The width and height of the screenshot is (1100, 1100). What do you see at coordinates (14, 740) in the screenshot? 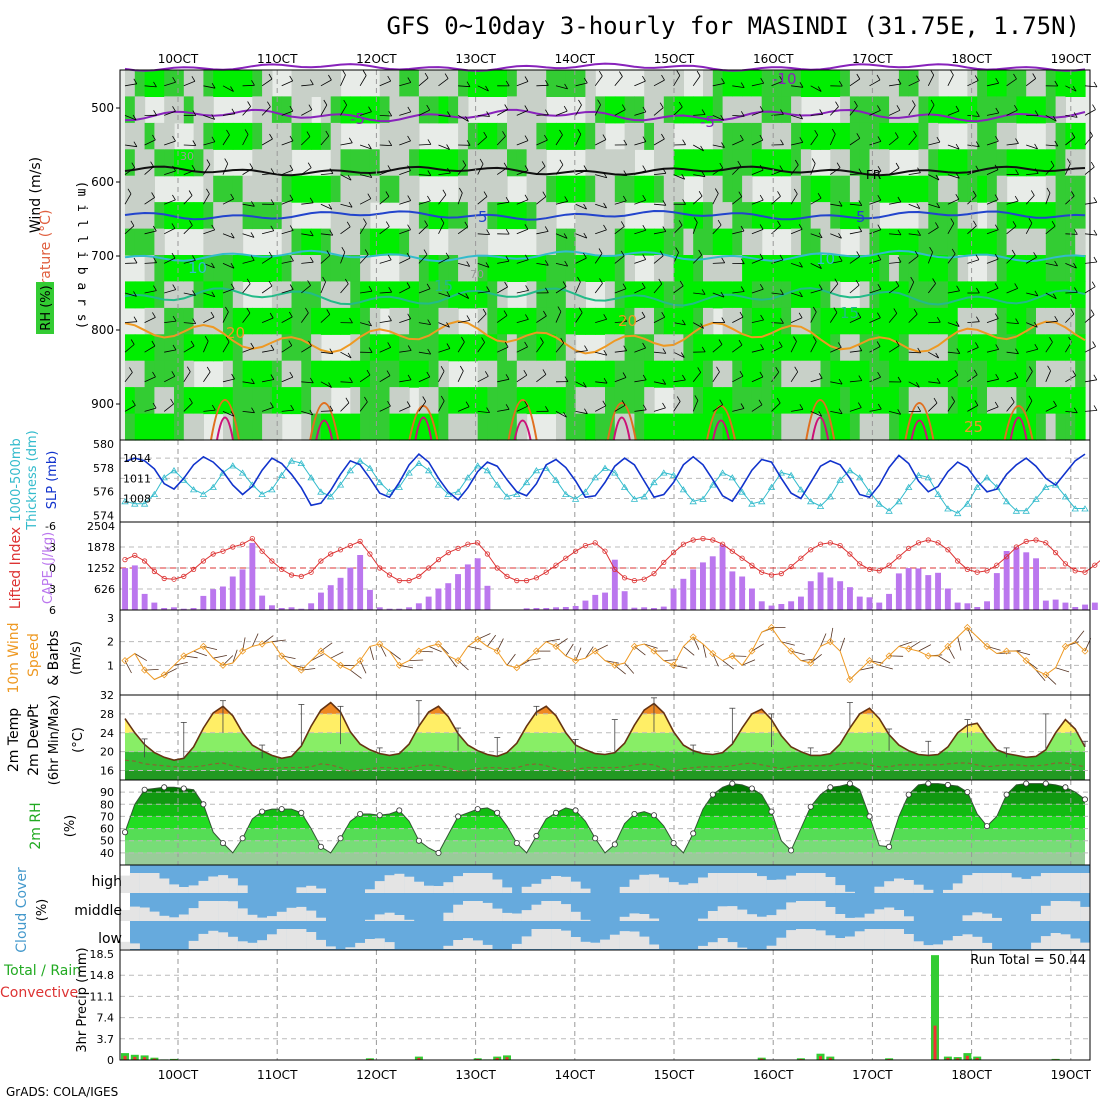
I see `temp-ylabel-1: 2m Temp` at bounding box center [14, 740].